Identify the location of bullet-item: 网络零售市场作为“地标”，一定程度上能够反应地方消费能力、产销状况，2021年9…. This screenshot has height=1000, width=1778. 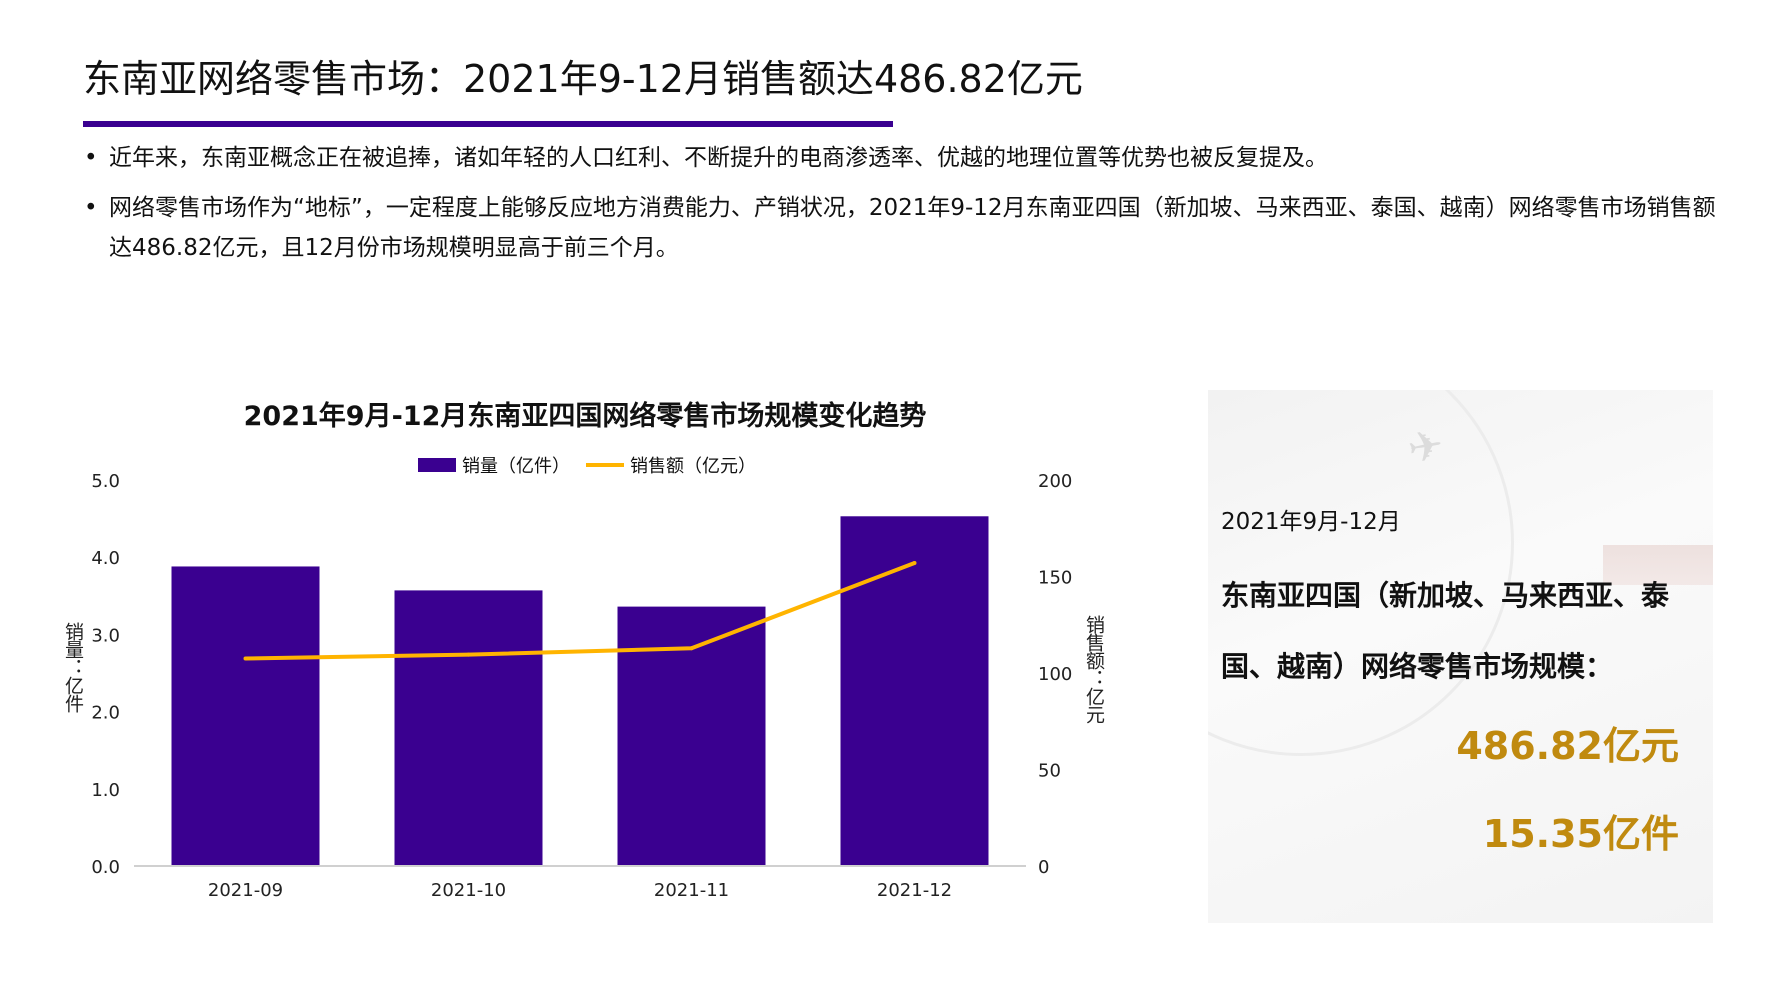
(902, 228).